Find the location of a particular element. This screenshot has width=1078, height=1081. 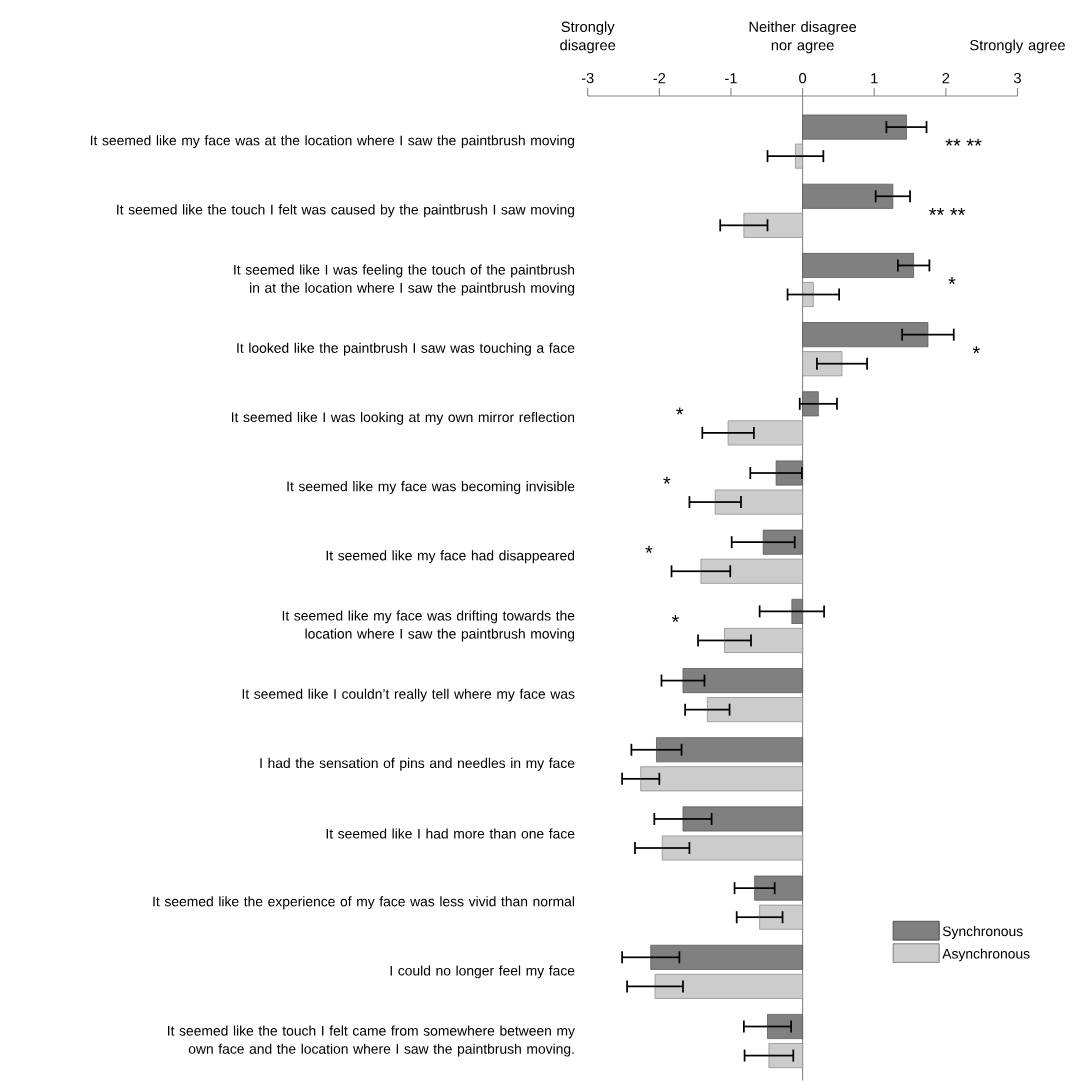

y-tick-label: It looked like the paintbrush I saw was touching a face is located at coordinates (406, 349).